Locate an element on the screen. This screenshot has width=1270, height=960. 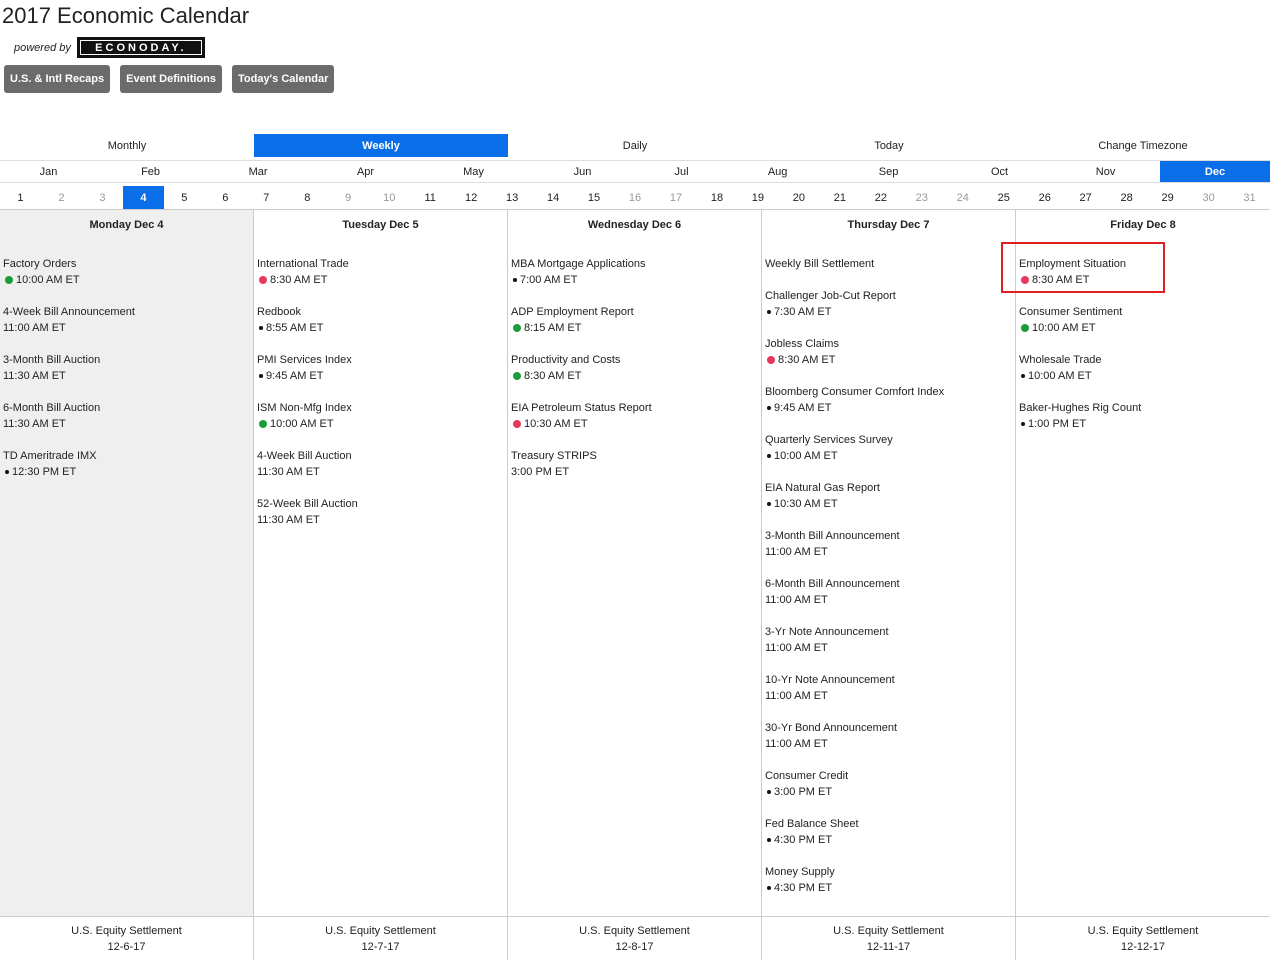
tab-change-timezone: Change Timezone is located at coordinates (1143, 145).